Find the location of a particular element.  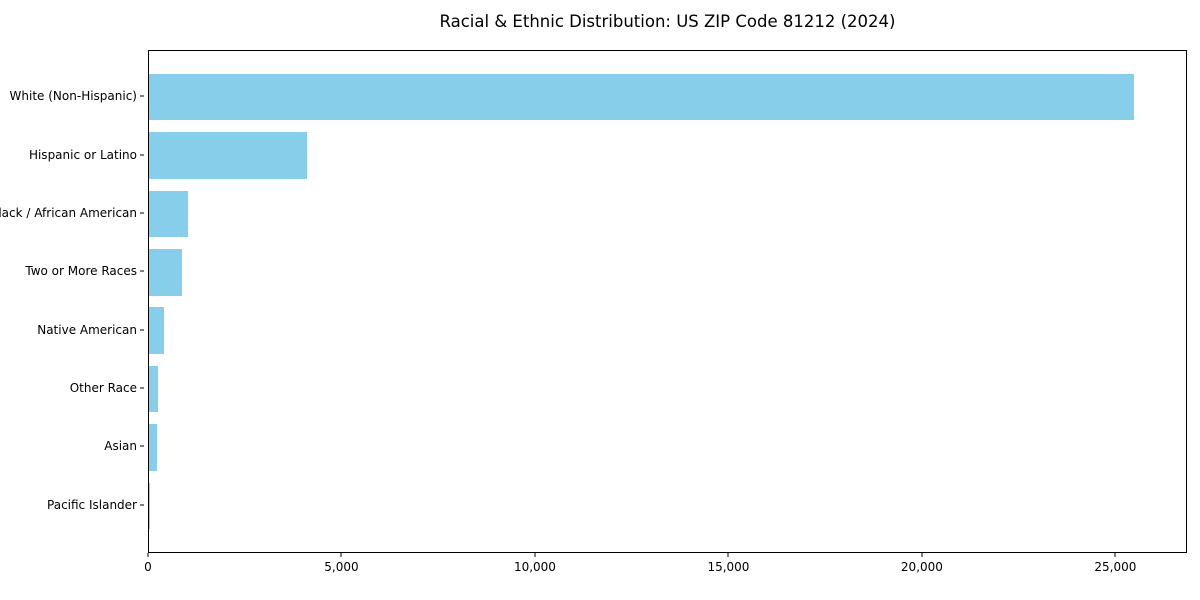

bar-two-or-more-races is located at coordinates (166, 272).